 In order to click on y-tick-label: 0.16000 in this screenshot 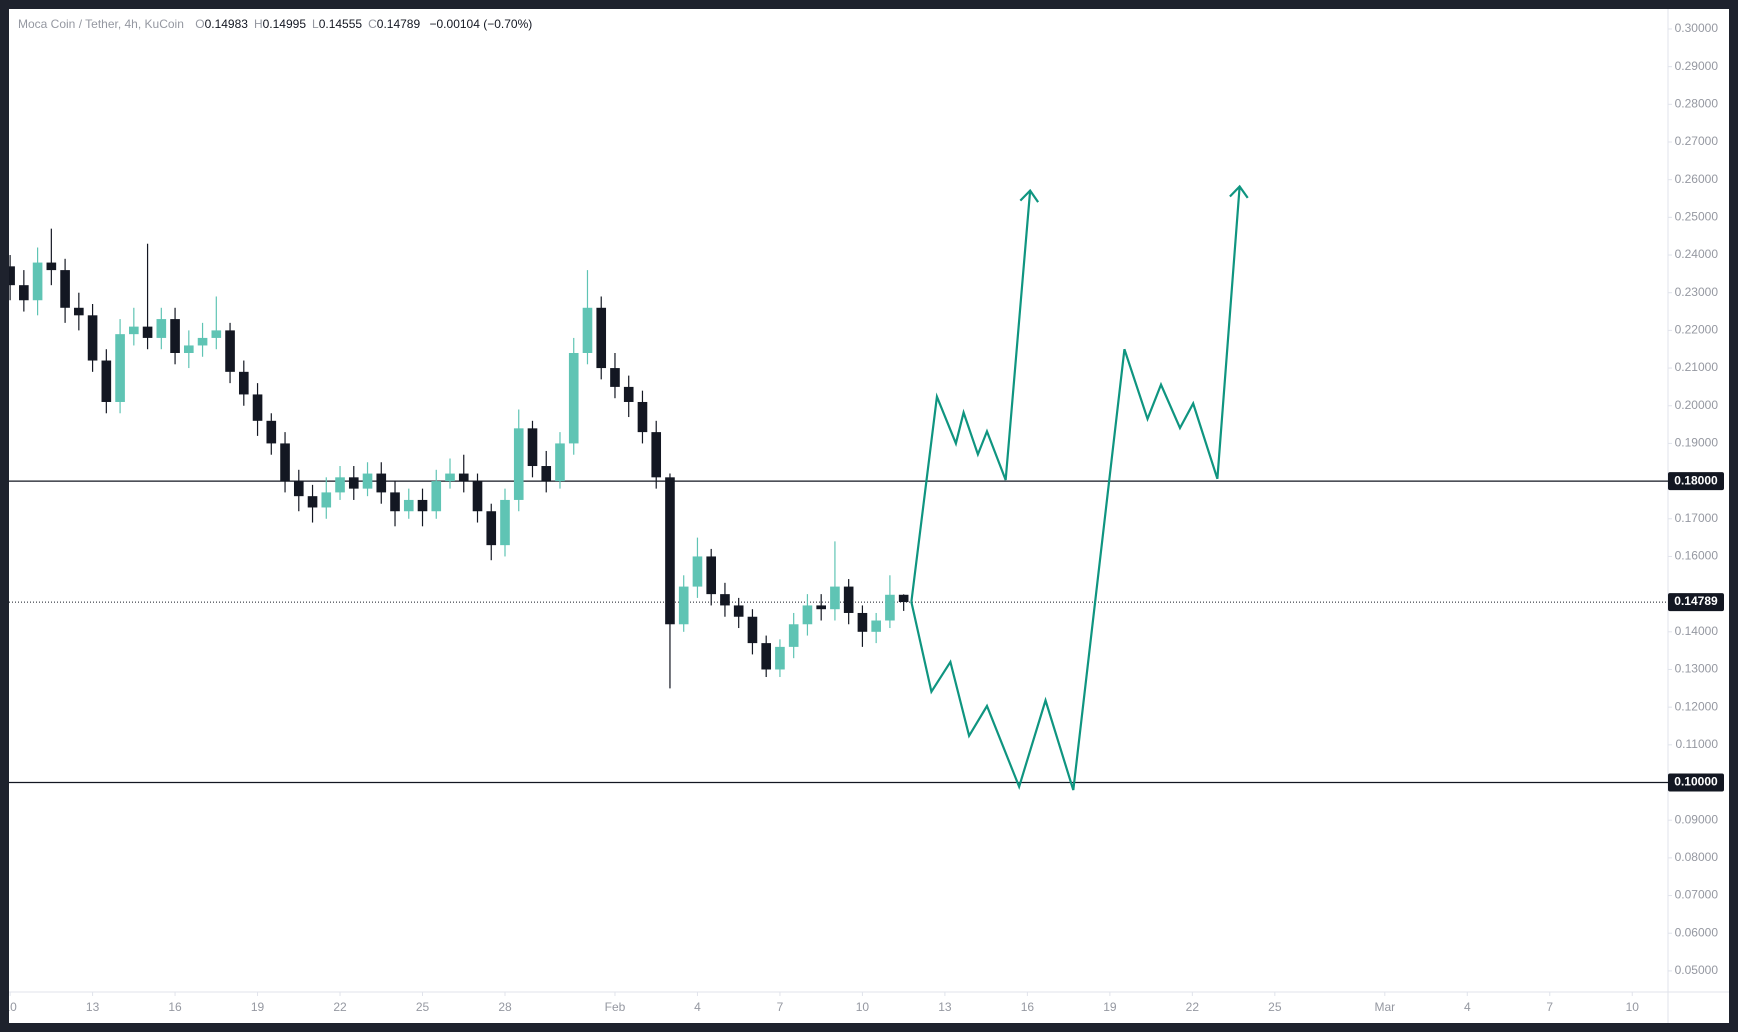, I will do `click(1697, 556)`.